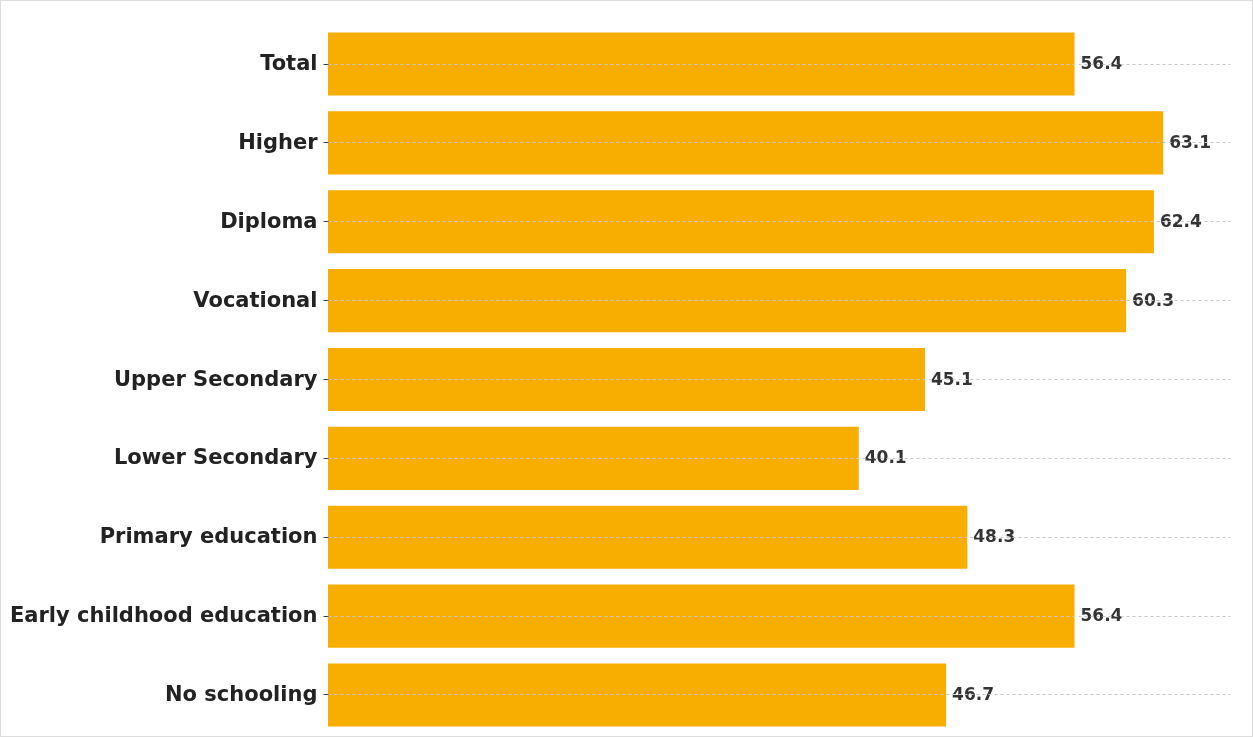  I want to click on data-label: 40.1, so click(885, 457).